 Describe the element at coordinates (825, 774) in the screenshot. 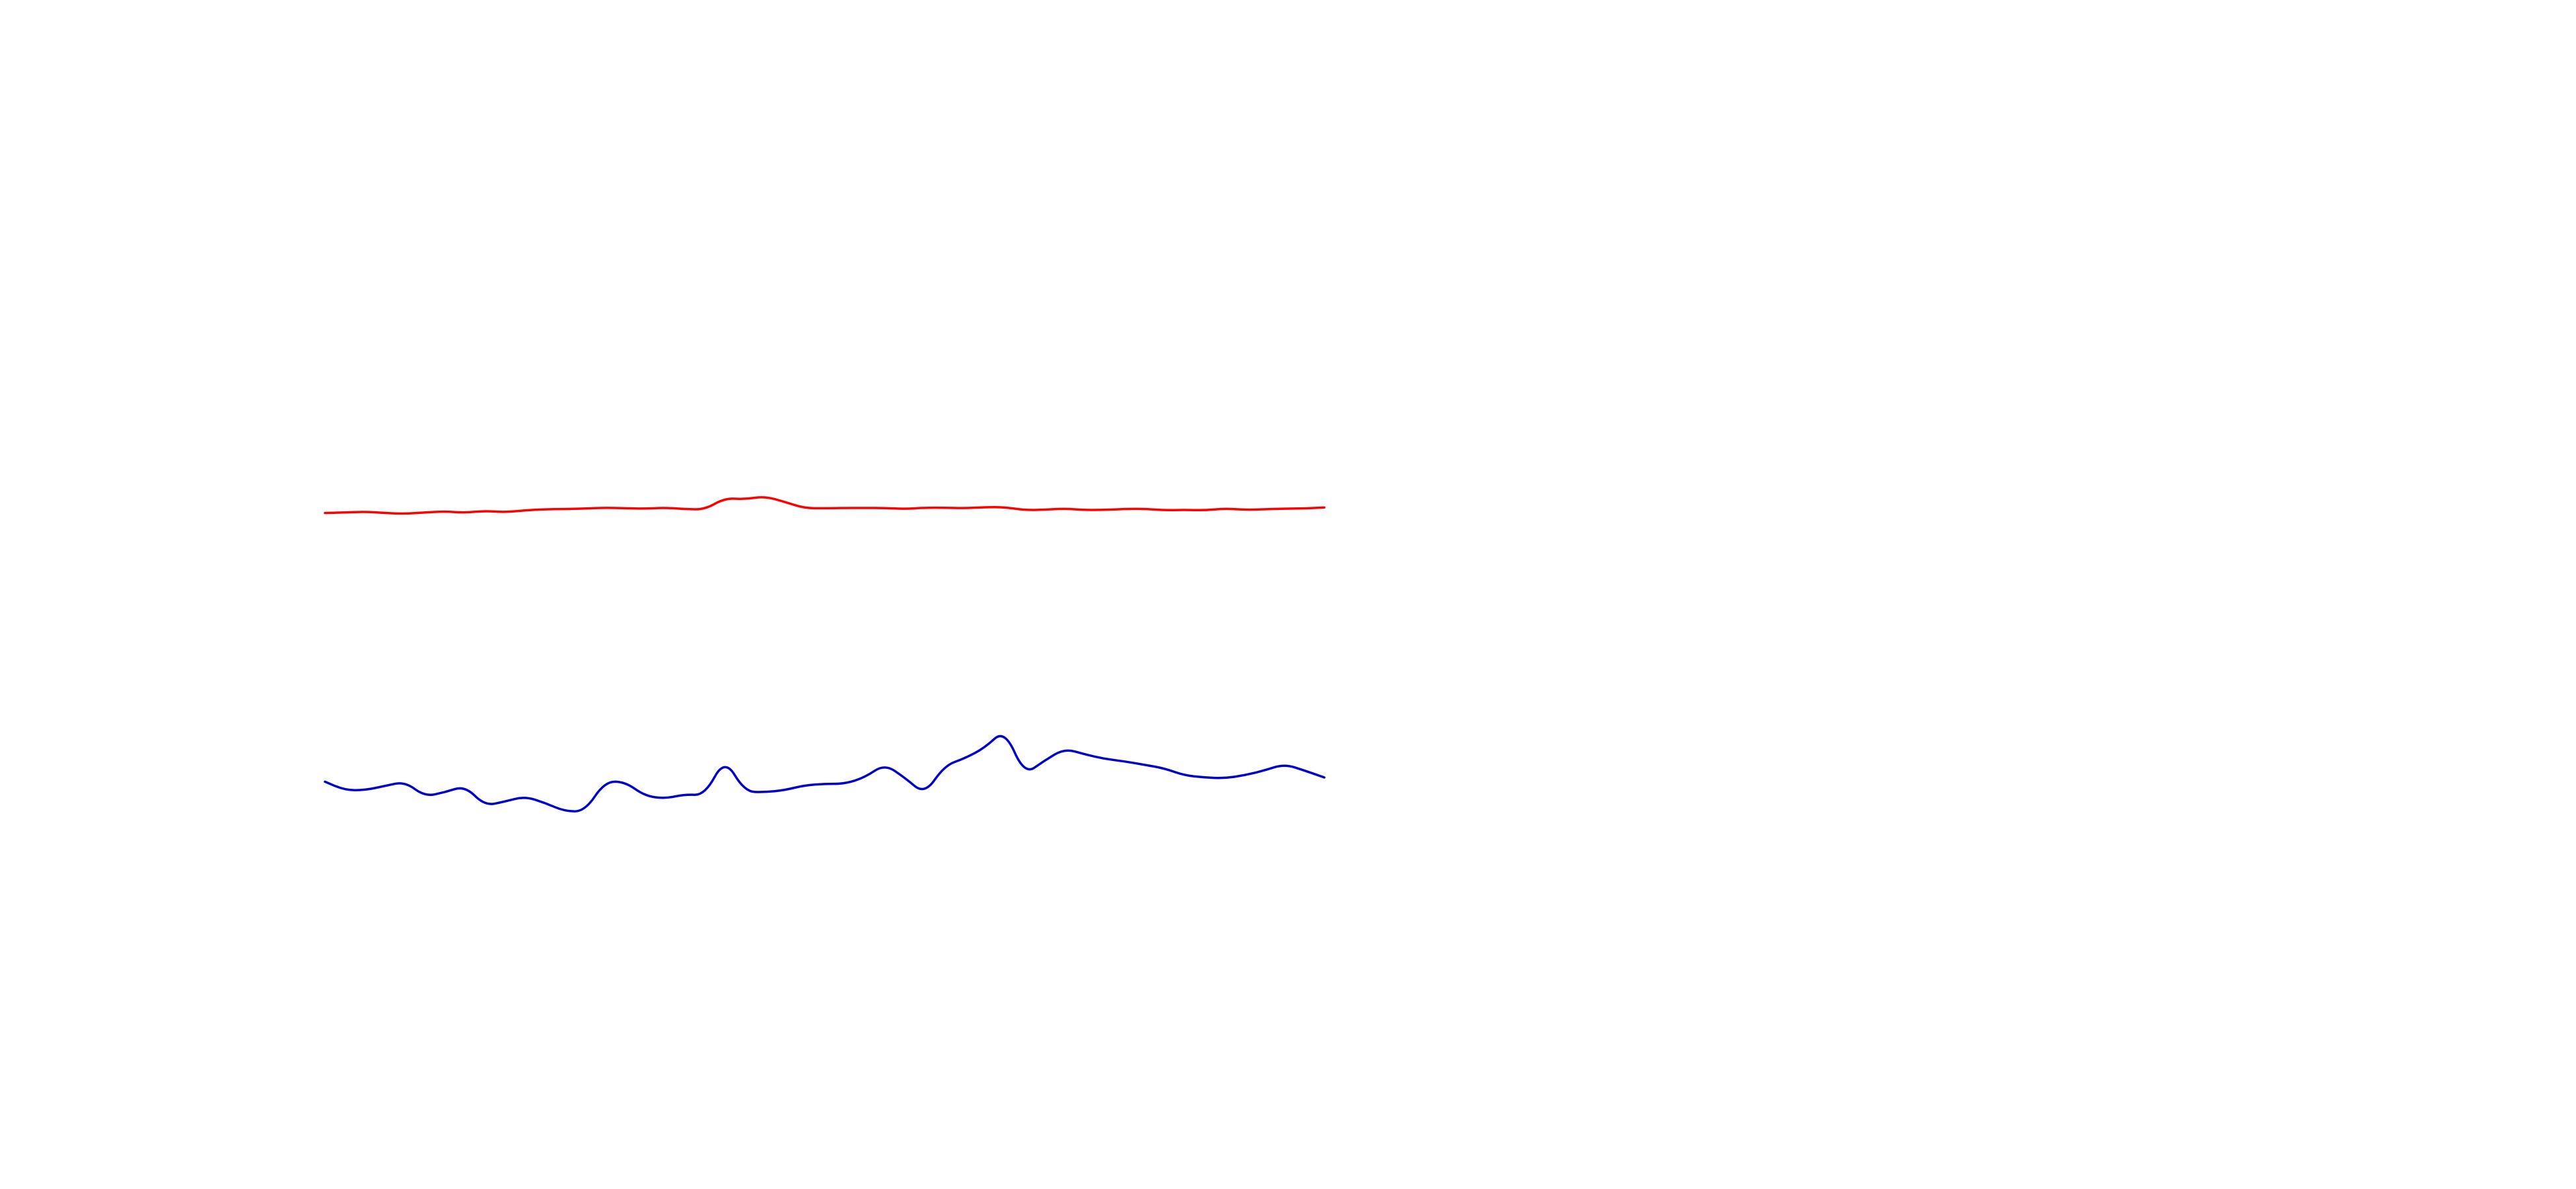

I see `series-line-bottom` at that location.